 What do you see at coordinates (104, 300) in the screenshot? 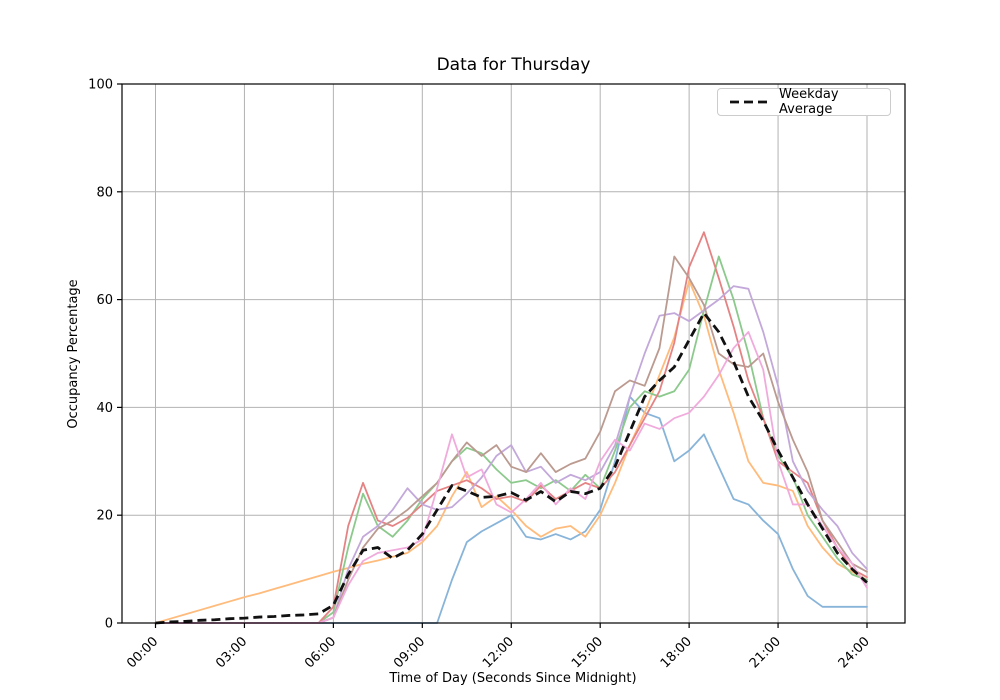
I see `y-tick-label: 60` at bounding box center [104, 300].